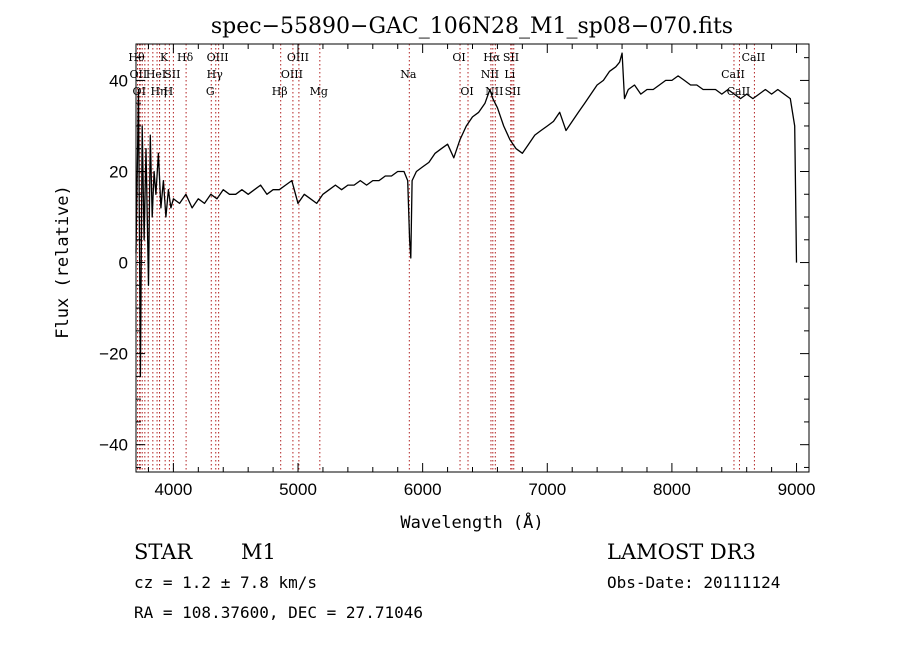 The height and width of the screenshot is (649, 900). What do you see at coordinates (156, 74) in the screenshot?
I see `line-marker-label: HeI` at bounding box center [156, 74].